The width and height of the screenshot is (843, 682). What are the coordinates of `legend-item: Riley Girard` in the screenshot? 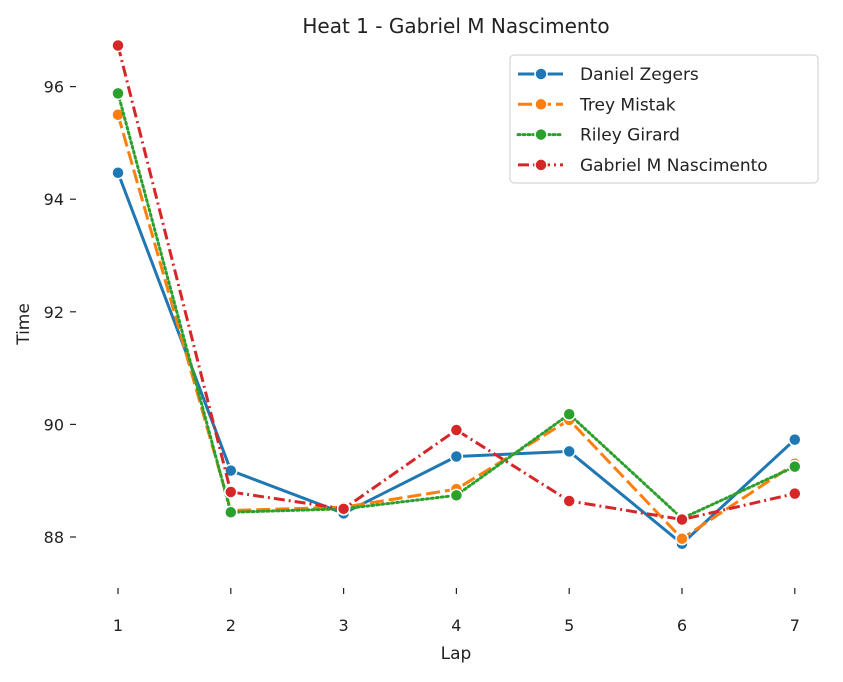 It's located at (598, 136).